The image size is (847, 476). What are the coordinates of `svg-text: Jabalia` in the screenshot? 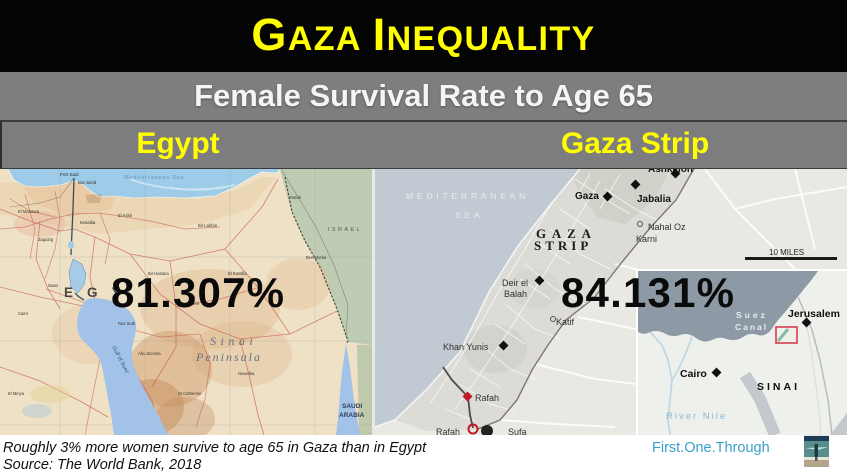 It's located at (654, 199).